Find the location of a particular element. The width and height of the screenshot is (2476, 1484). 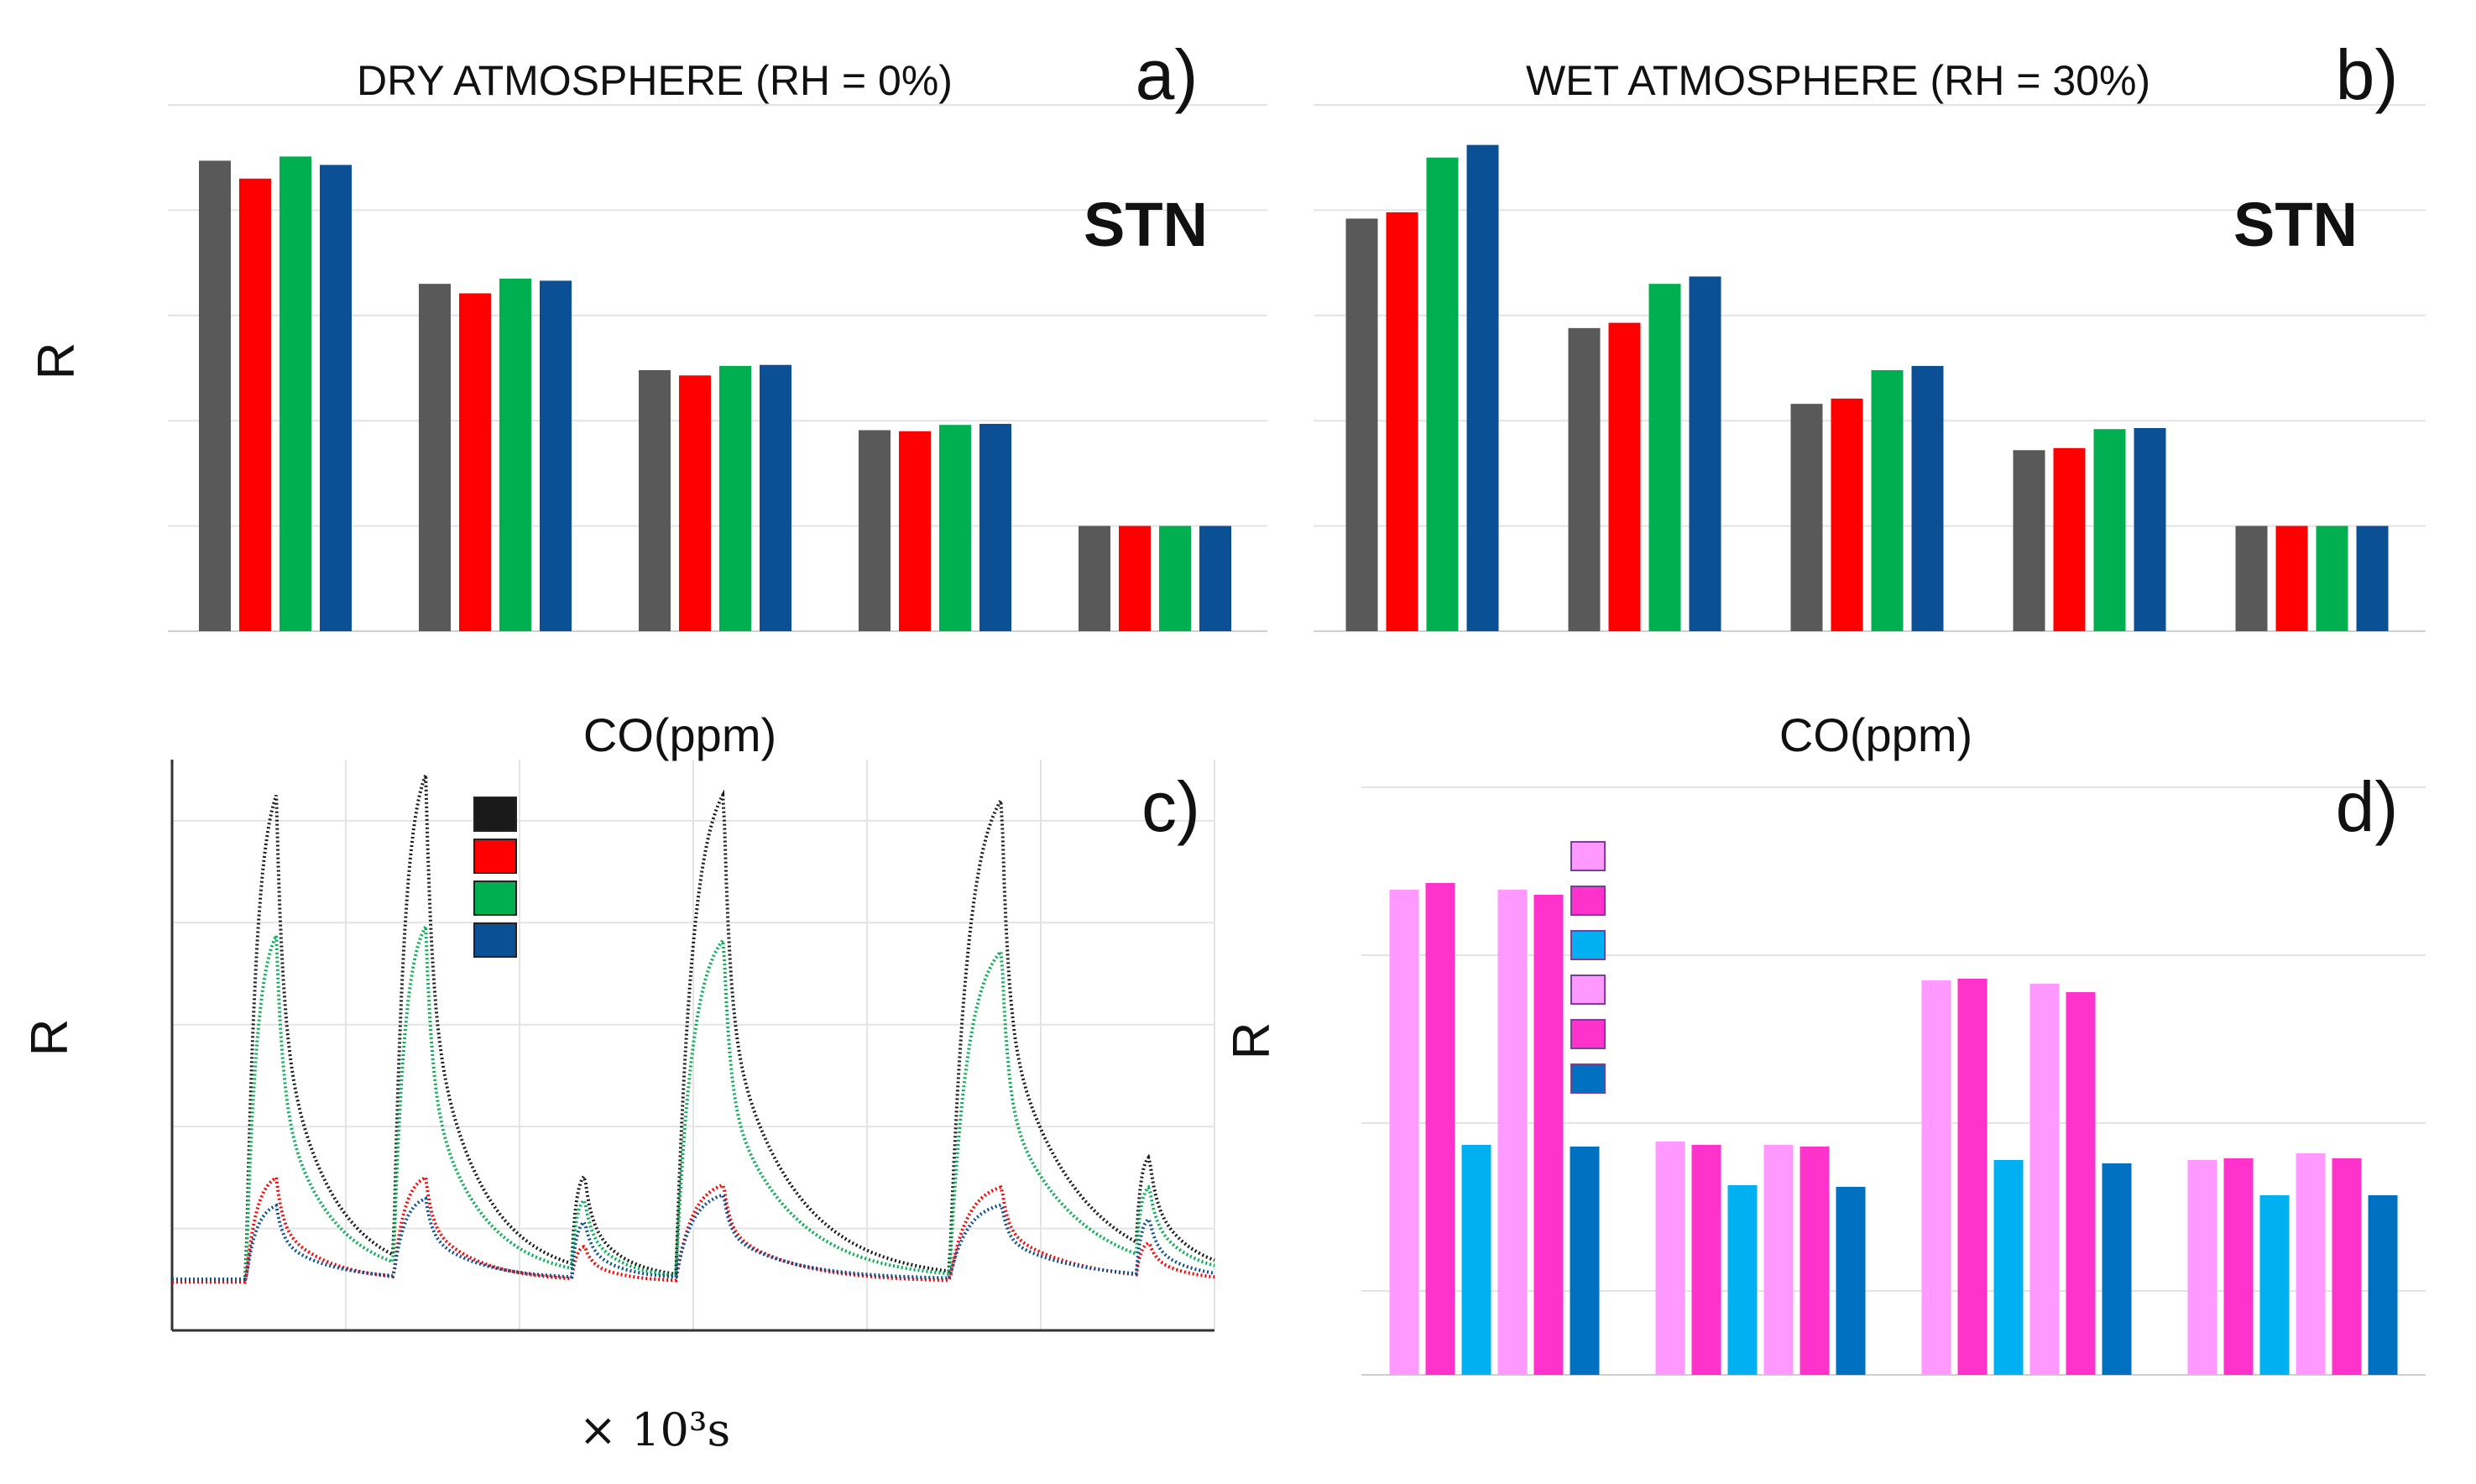

panel-b-x-axis-label: CO(ppm) is located at coordinates (1875, 734).